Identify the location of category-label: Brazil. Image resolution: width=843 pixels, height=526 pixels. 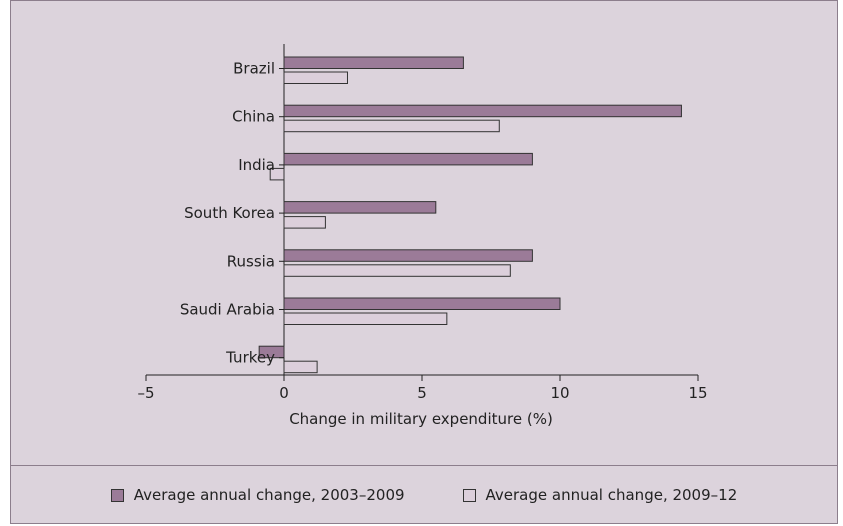
(254, 69).